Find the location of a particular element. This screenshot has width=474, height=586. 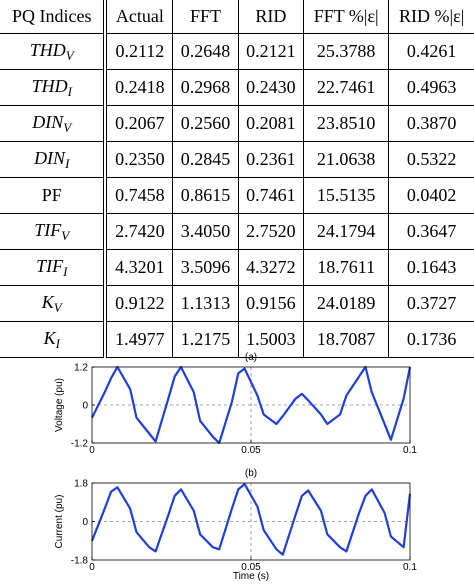

y-axis-label: Current (pu) is located at coordinates (59, 522).